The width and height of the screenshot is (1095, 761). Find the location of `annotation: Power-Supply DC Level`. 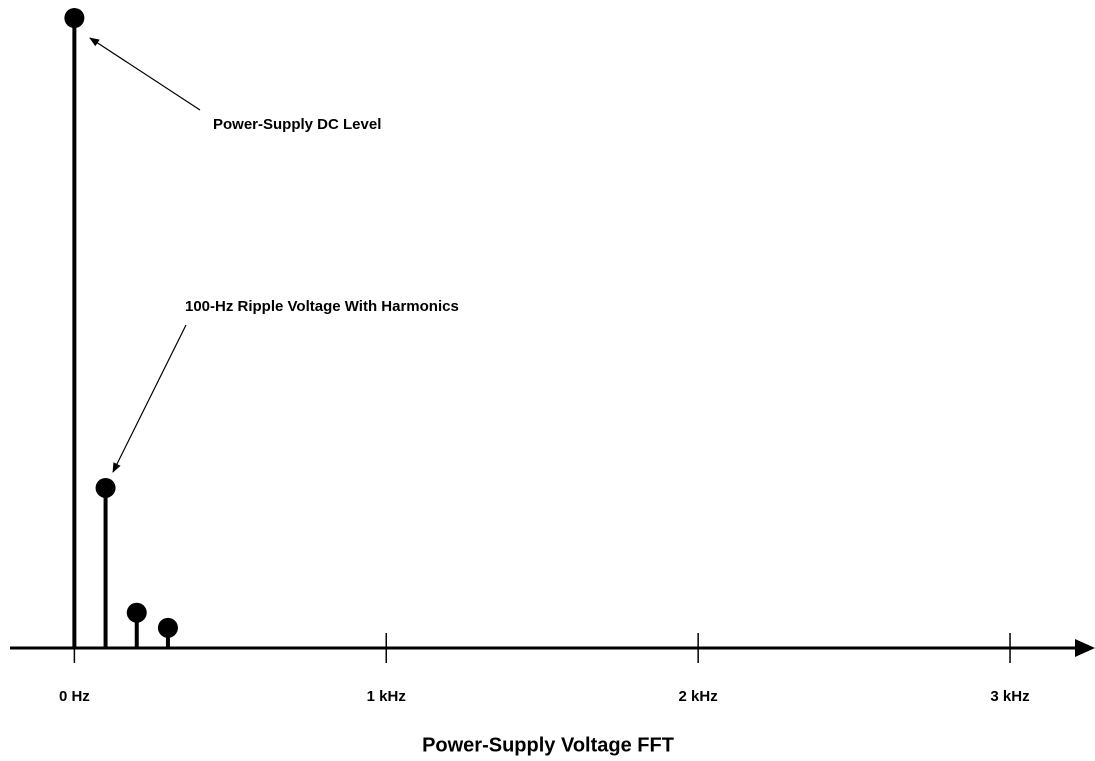

annotation: Power-Supply DC Level is located at coordinates (297, 124).